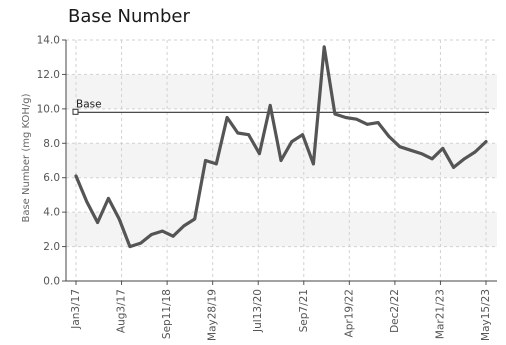  What do you see at coordinates (75, 111) in the screenshot?
I see `reference-marker` at bounding box center [75, 111].